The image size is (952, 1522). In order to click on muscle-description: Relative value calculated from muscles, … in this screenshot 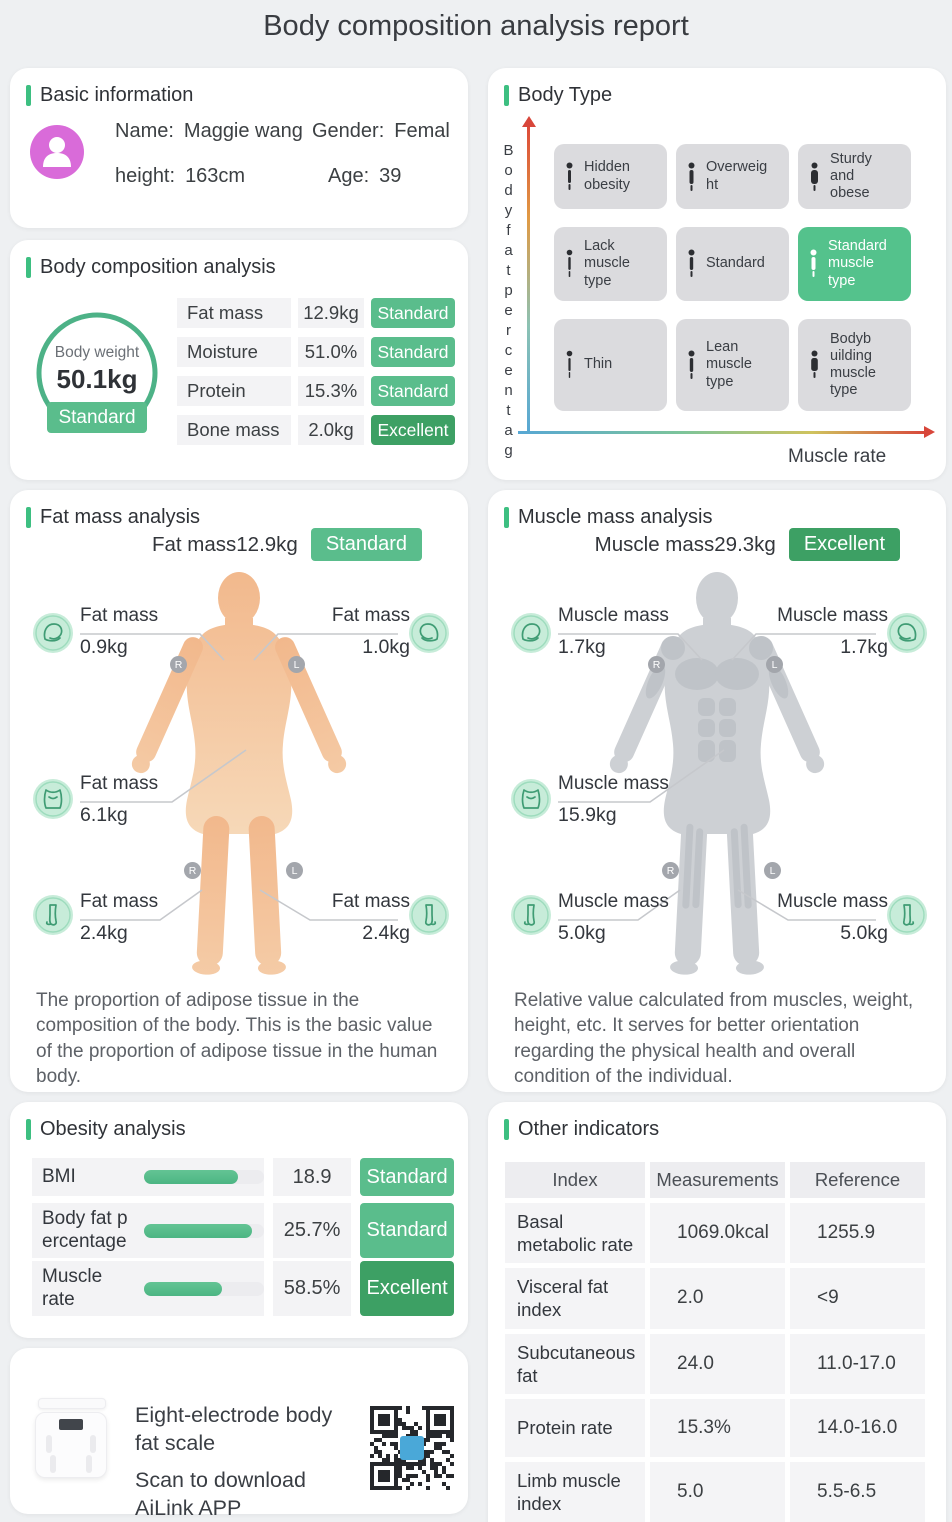, I will do `click(714, 1038)`.